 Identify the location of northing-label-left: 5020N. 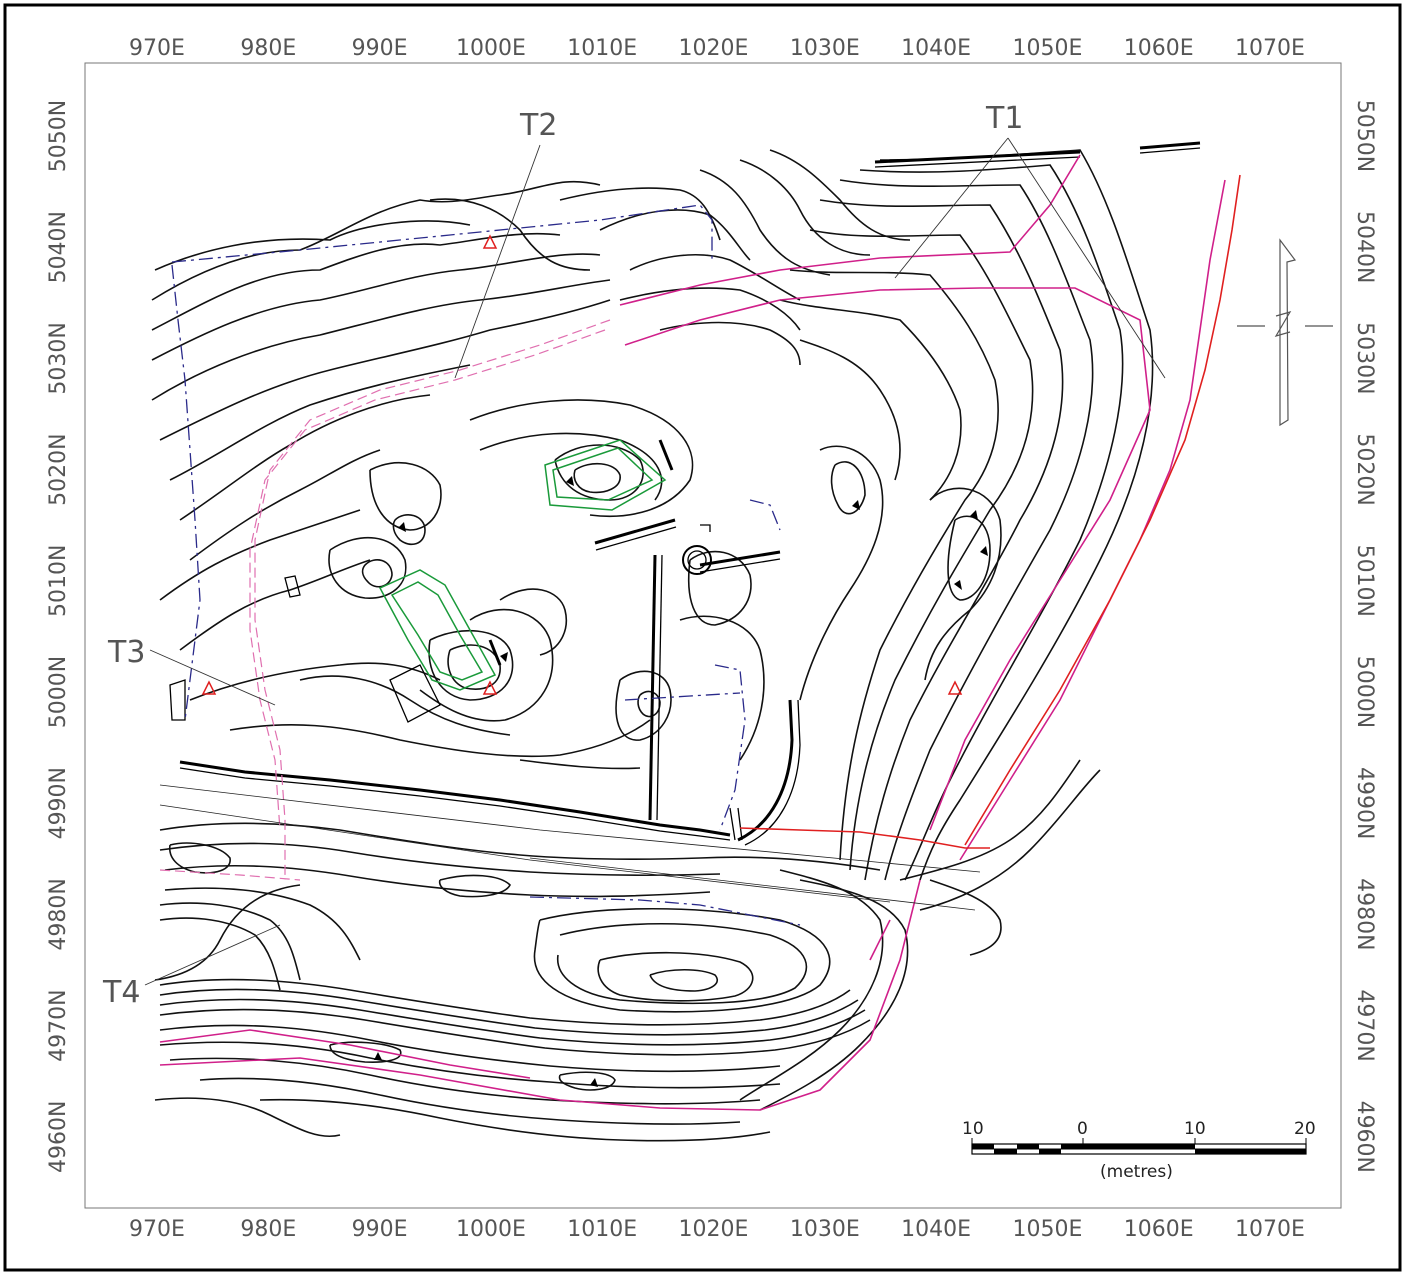
(58, 469).